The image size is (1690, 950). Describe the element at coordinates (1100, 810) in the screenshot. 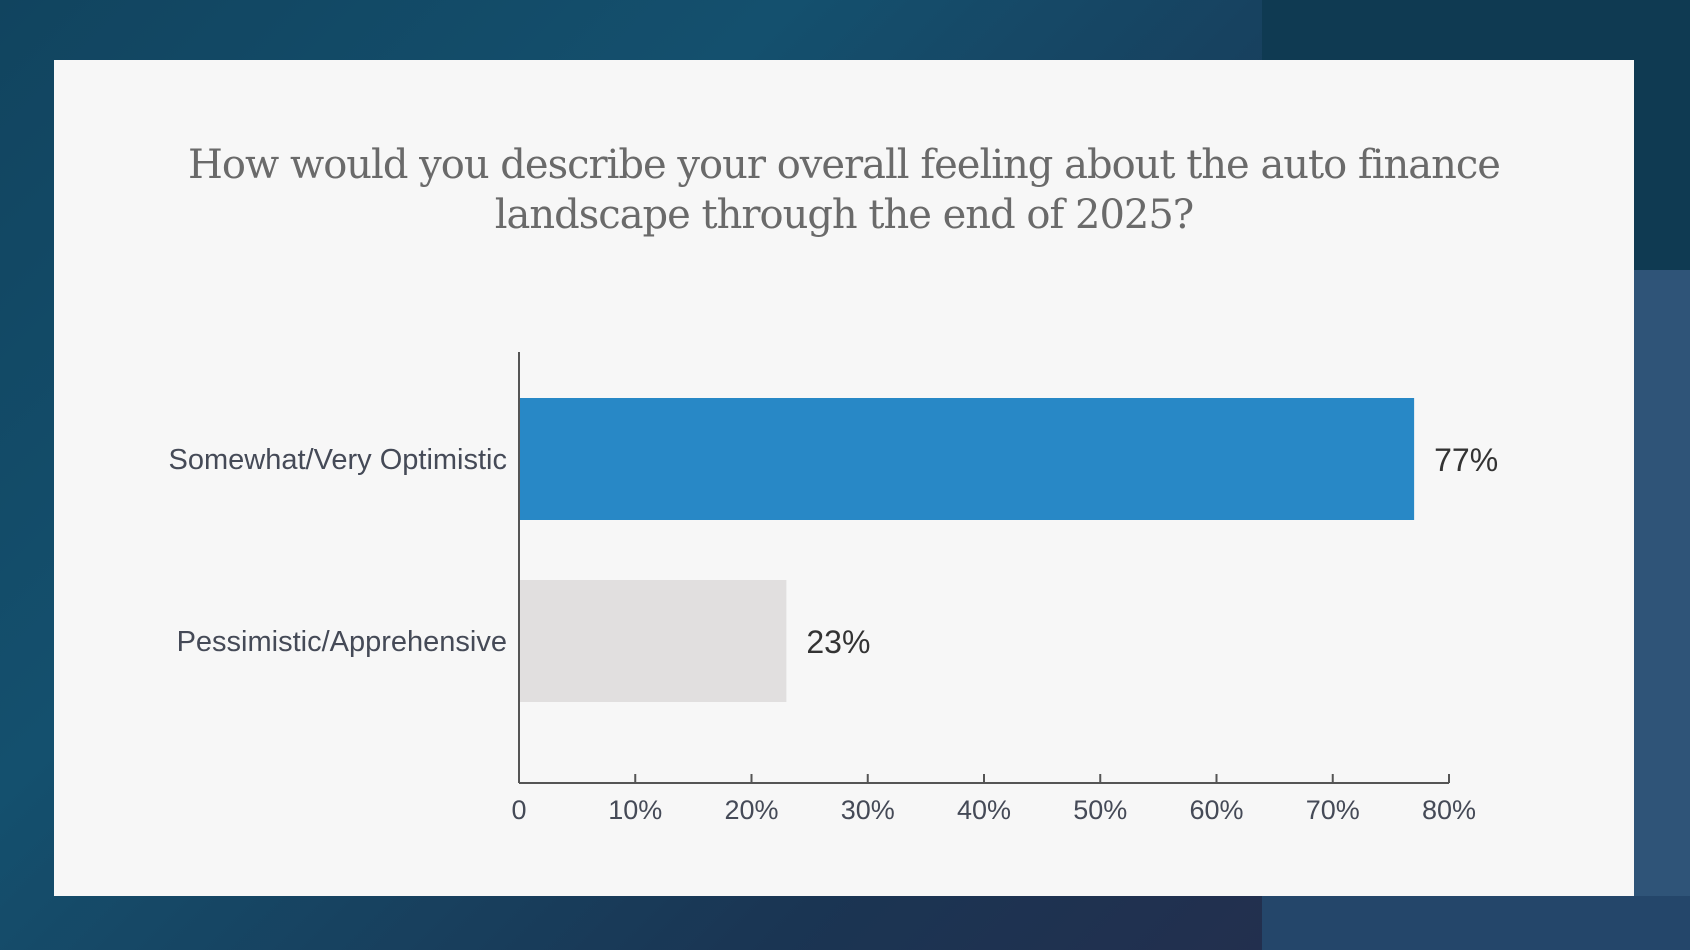

I see `x-tick-label: 50%` at that location.